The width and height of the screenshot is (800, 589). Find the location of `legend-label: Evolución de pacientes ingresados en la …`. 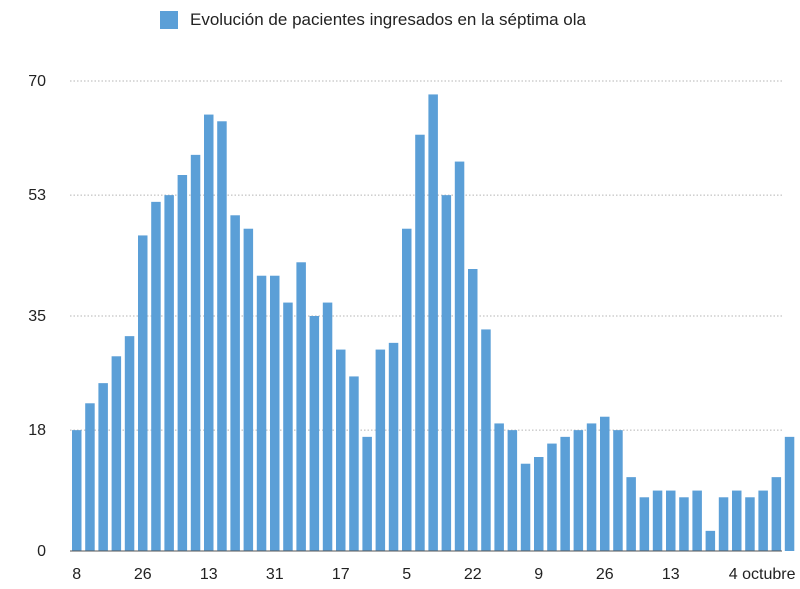

legend-label: Evolución de pacientes ingresados en la … is located at coordinates (388, 19).